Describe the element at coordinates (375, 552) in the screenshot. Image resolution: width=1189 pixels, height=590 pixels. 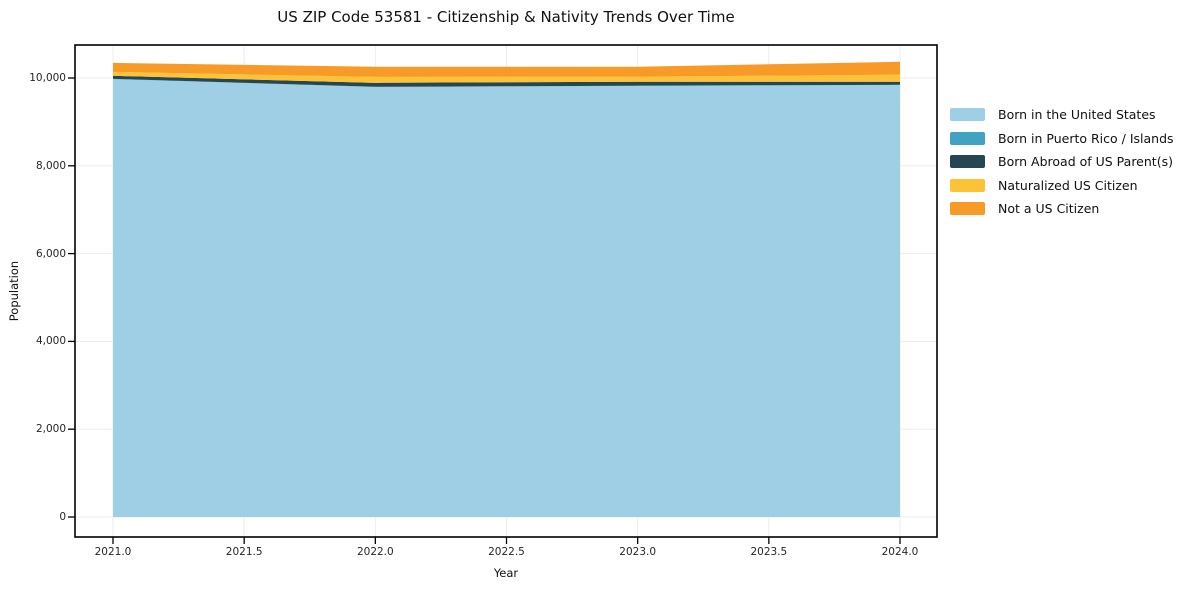
I see `x-tick-label: 2022.0` at that location.